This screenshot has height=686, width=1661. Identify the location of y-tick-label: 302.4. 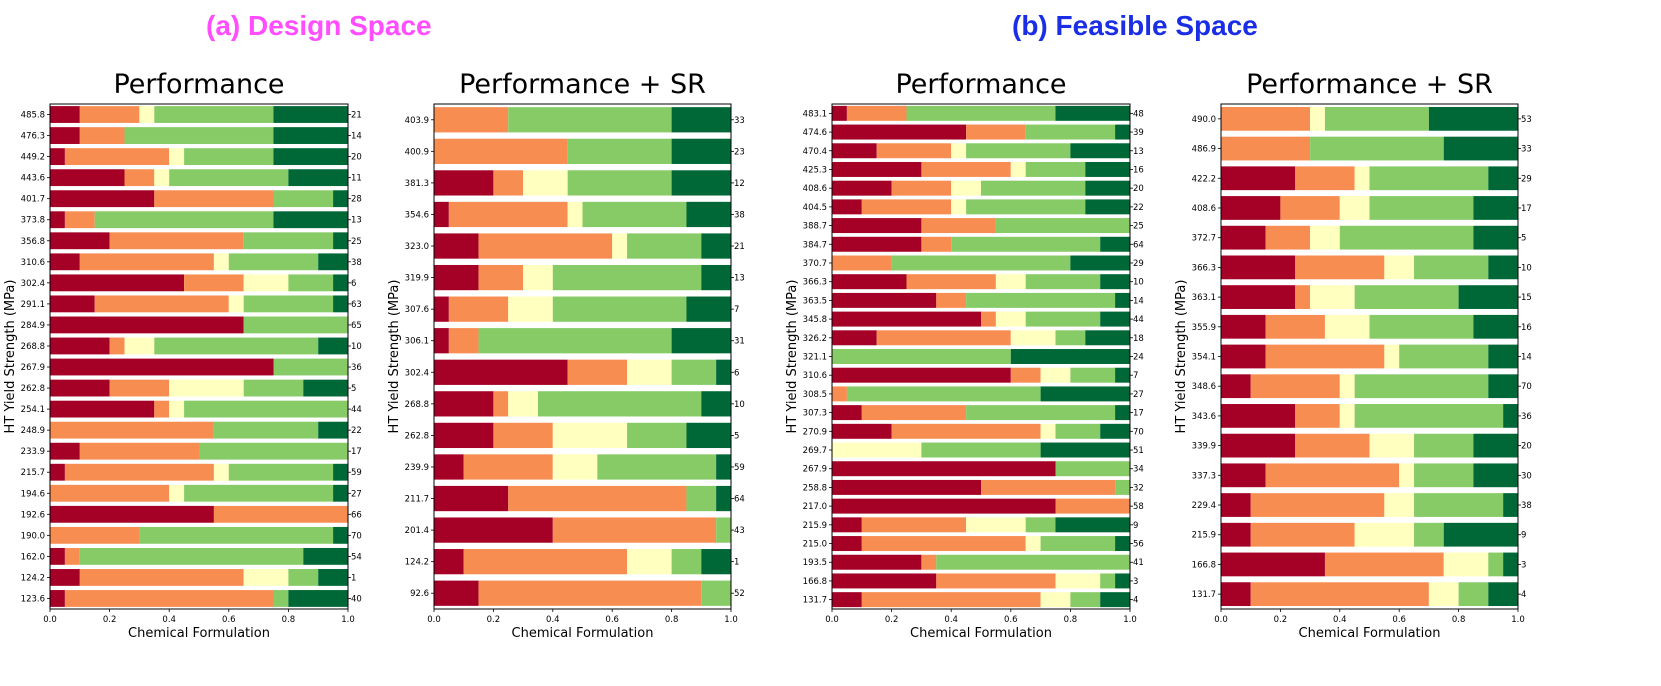
(417, 373).